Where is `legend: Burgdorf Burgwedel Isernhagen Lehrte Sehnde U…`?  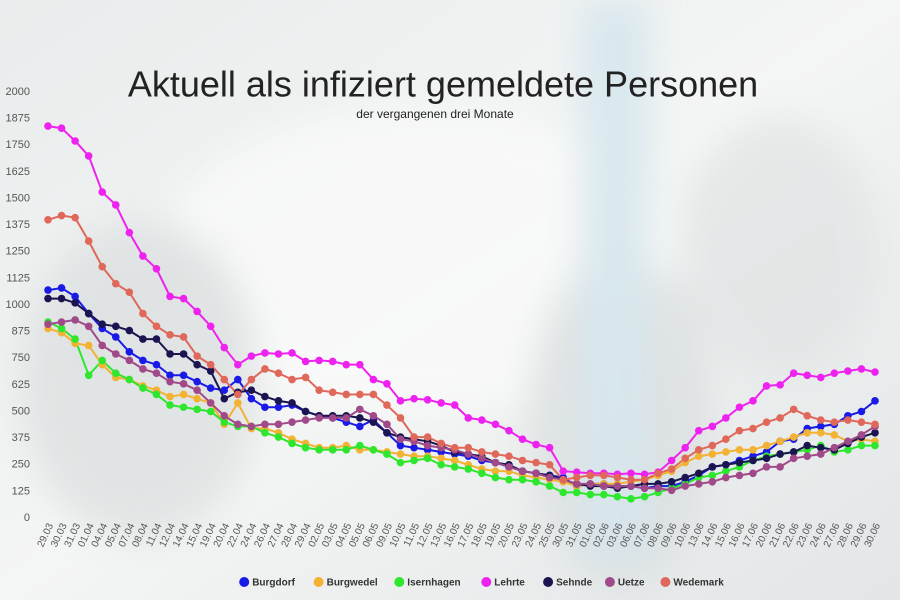
legend: Burgdorf Burgwedel Isernhagen Lehrte Sehnde U… is located at coordinates (481, 583).